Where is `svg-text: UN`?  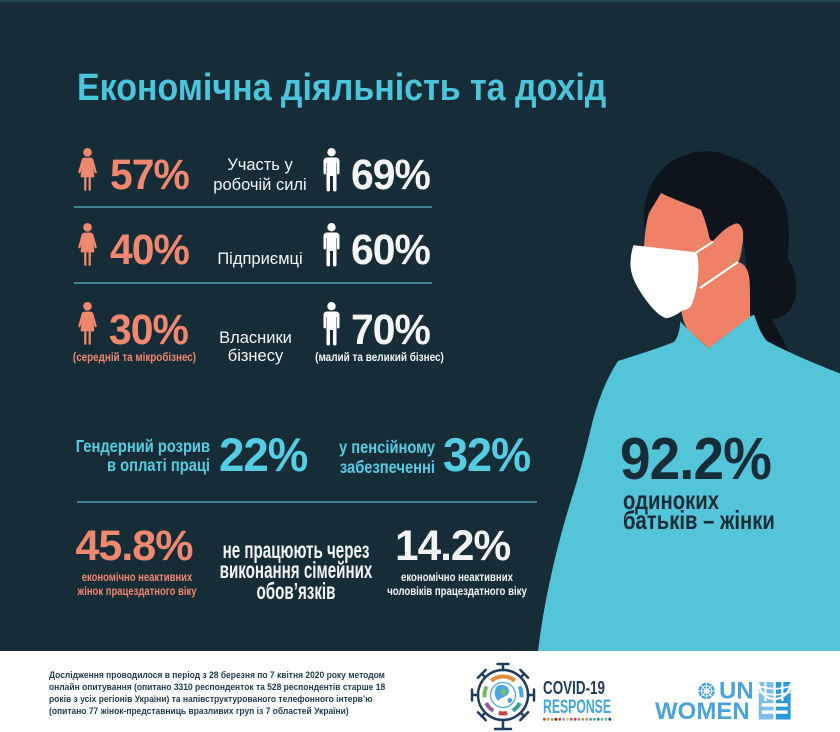
svg-text: UN is located at coordinates (736, 691).